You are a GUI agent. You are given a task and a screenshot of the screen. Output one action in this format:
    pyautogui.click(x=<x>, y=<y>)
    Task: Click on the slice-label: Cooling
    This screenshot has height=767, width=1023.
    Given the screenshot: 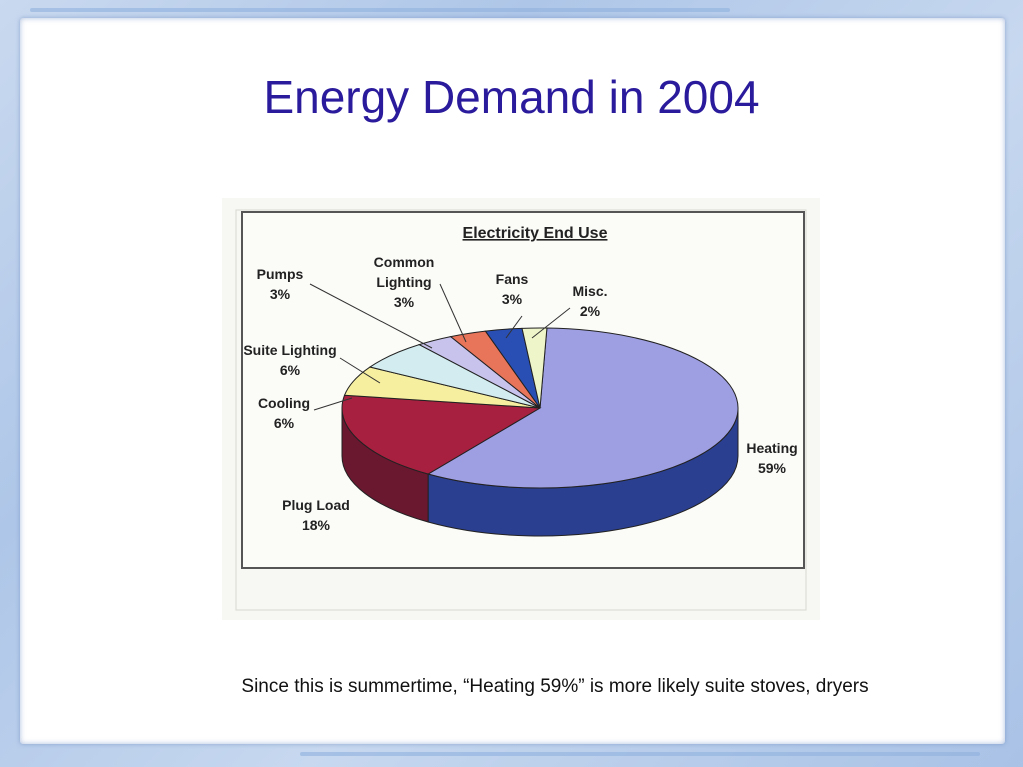 What is the action you would take?
    pyautogui.click(x=284, y=403)
    